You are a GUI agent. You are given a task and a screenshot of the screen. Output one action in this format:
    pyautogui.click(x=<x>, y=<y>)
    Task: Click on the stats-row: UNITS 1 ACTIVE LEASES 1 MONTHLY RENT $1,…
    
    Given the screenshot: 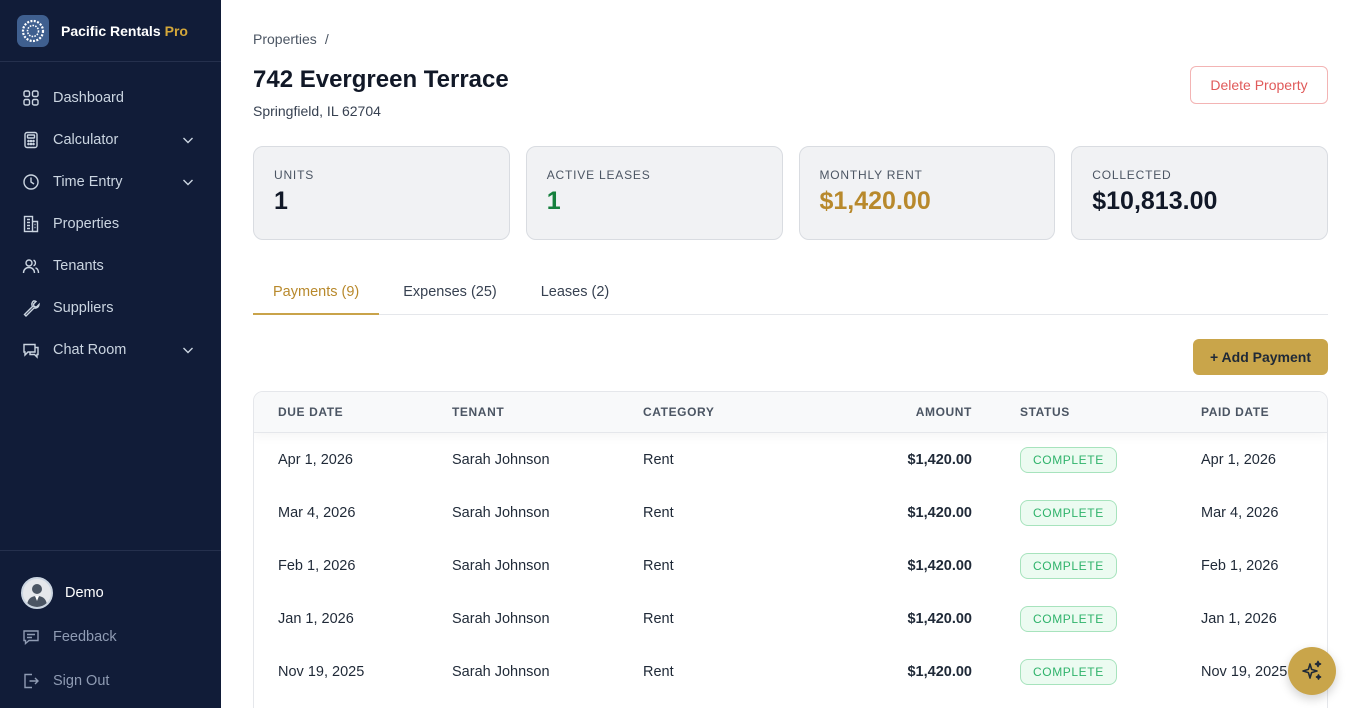 What is the action you would take?
    pyautogui.click(x=790, y=193)
    